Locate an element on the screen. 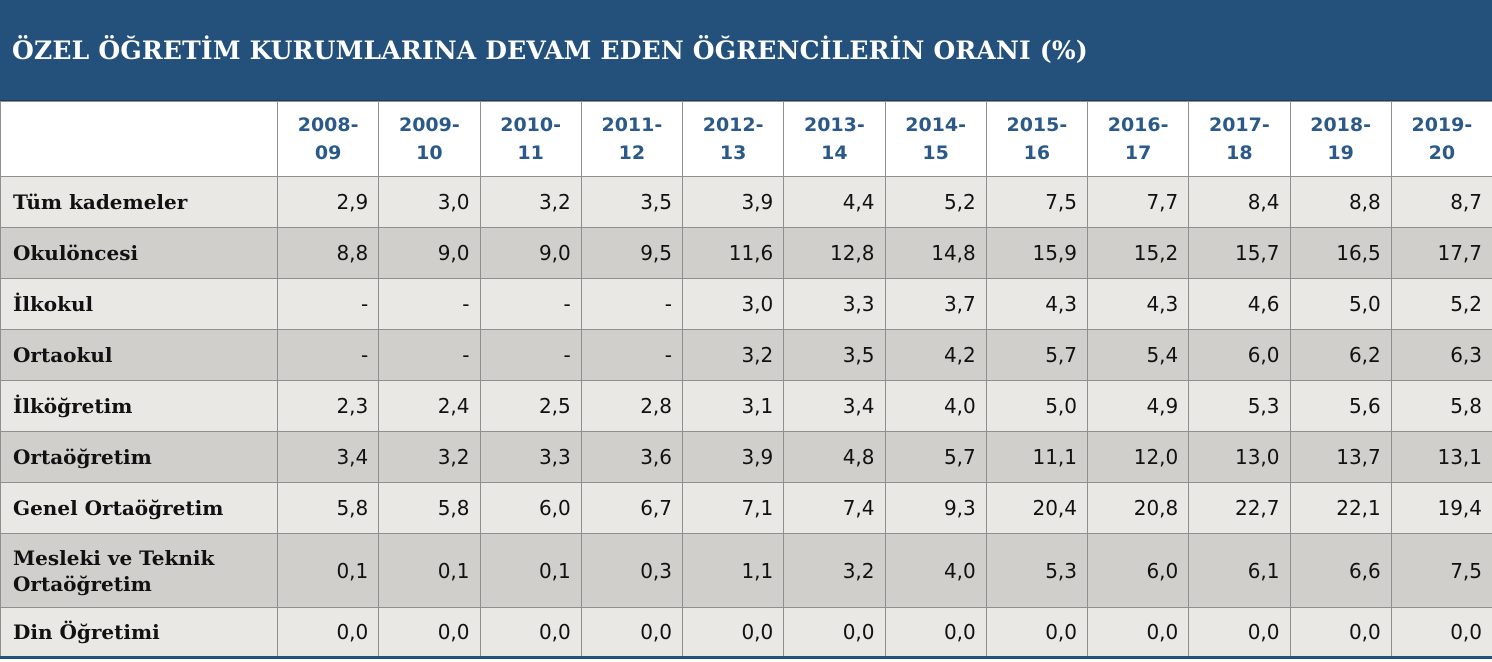 The width and height of the screenshot is (1492, 662). column-header-bottom: 13 is located at coordinates (733, 153).